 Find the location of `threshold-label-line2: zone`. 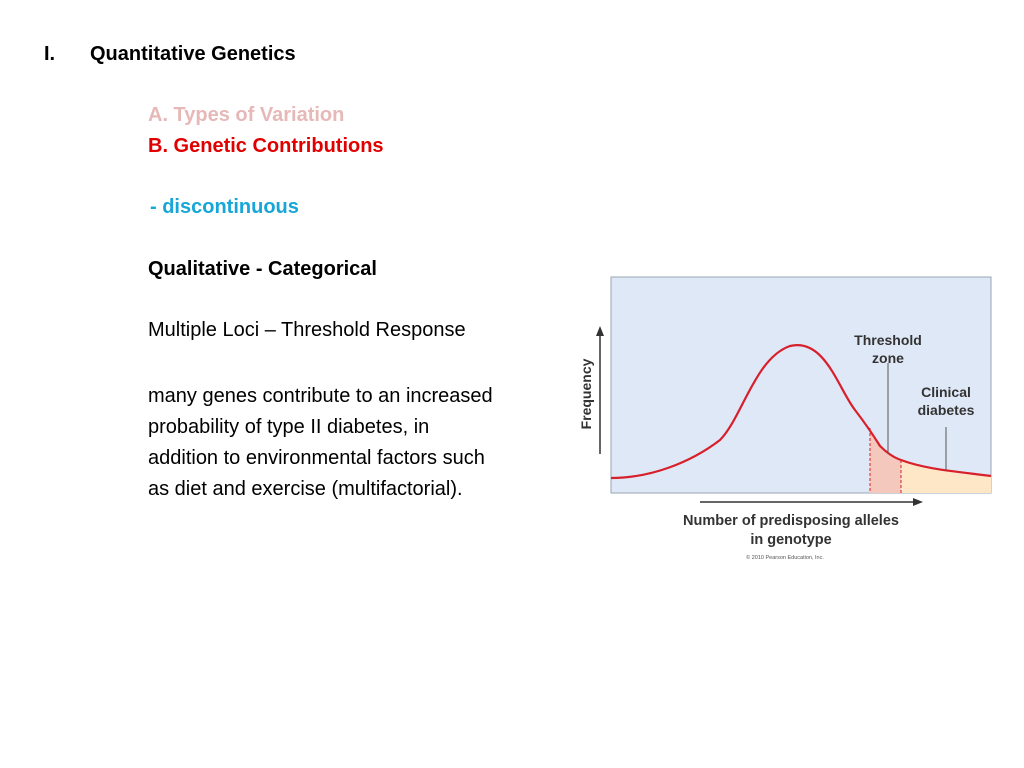

threshold-label-line2: zone is located at coordinates (888, 358).